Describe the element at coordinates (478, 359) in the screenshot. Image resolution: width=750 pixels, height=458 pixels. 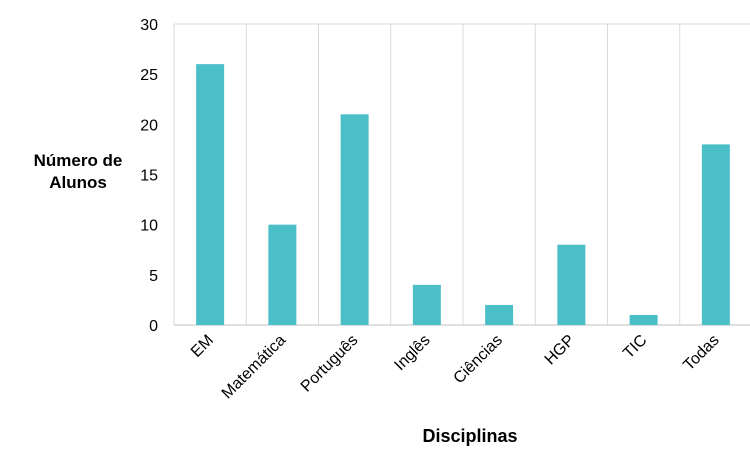
I see `x-tick-label: Ciências` at that location.